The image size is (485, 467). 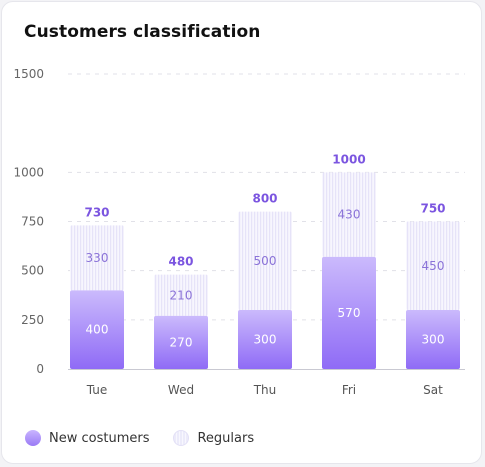 I want to click on regulars-value-label-tue: 330, so click(x=97, y=258).